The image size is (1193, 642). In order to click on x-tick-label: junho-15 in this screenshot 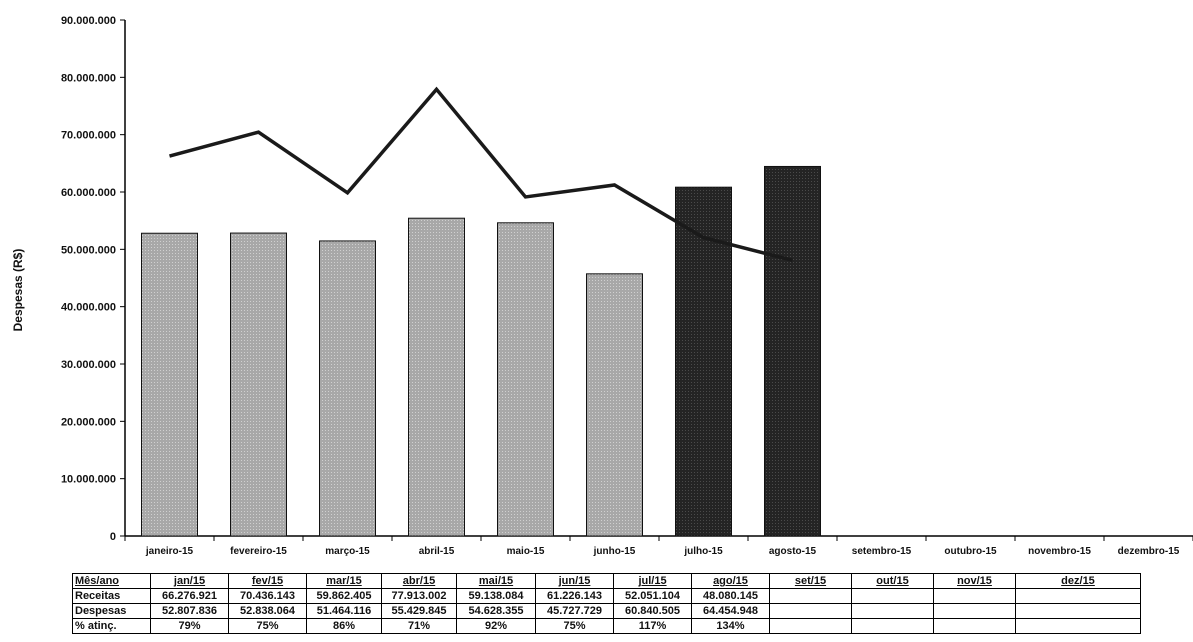, I will do `click(614, 551)`.